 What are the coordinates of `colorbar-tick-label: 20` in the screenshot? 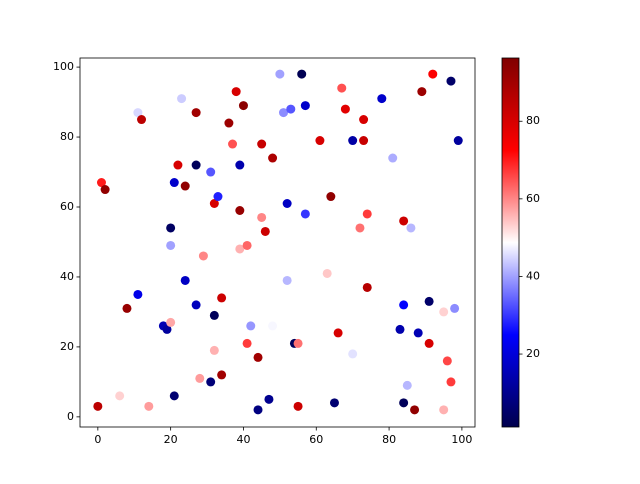 It's located at (533, 353).